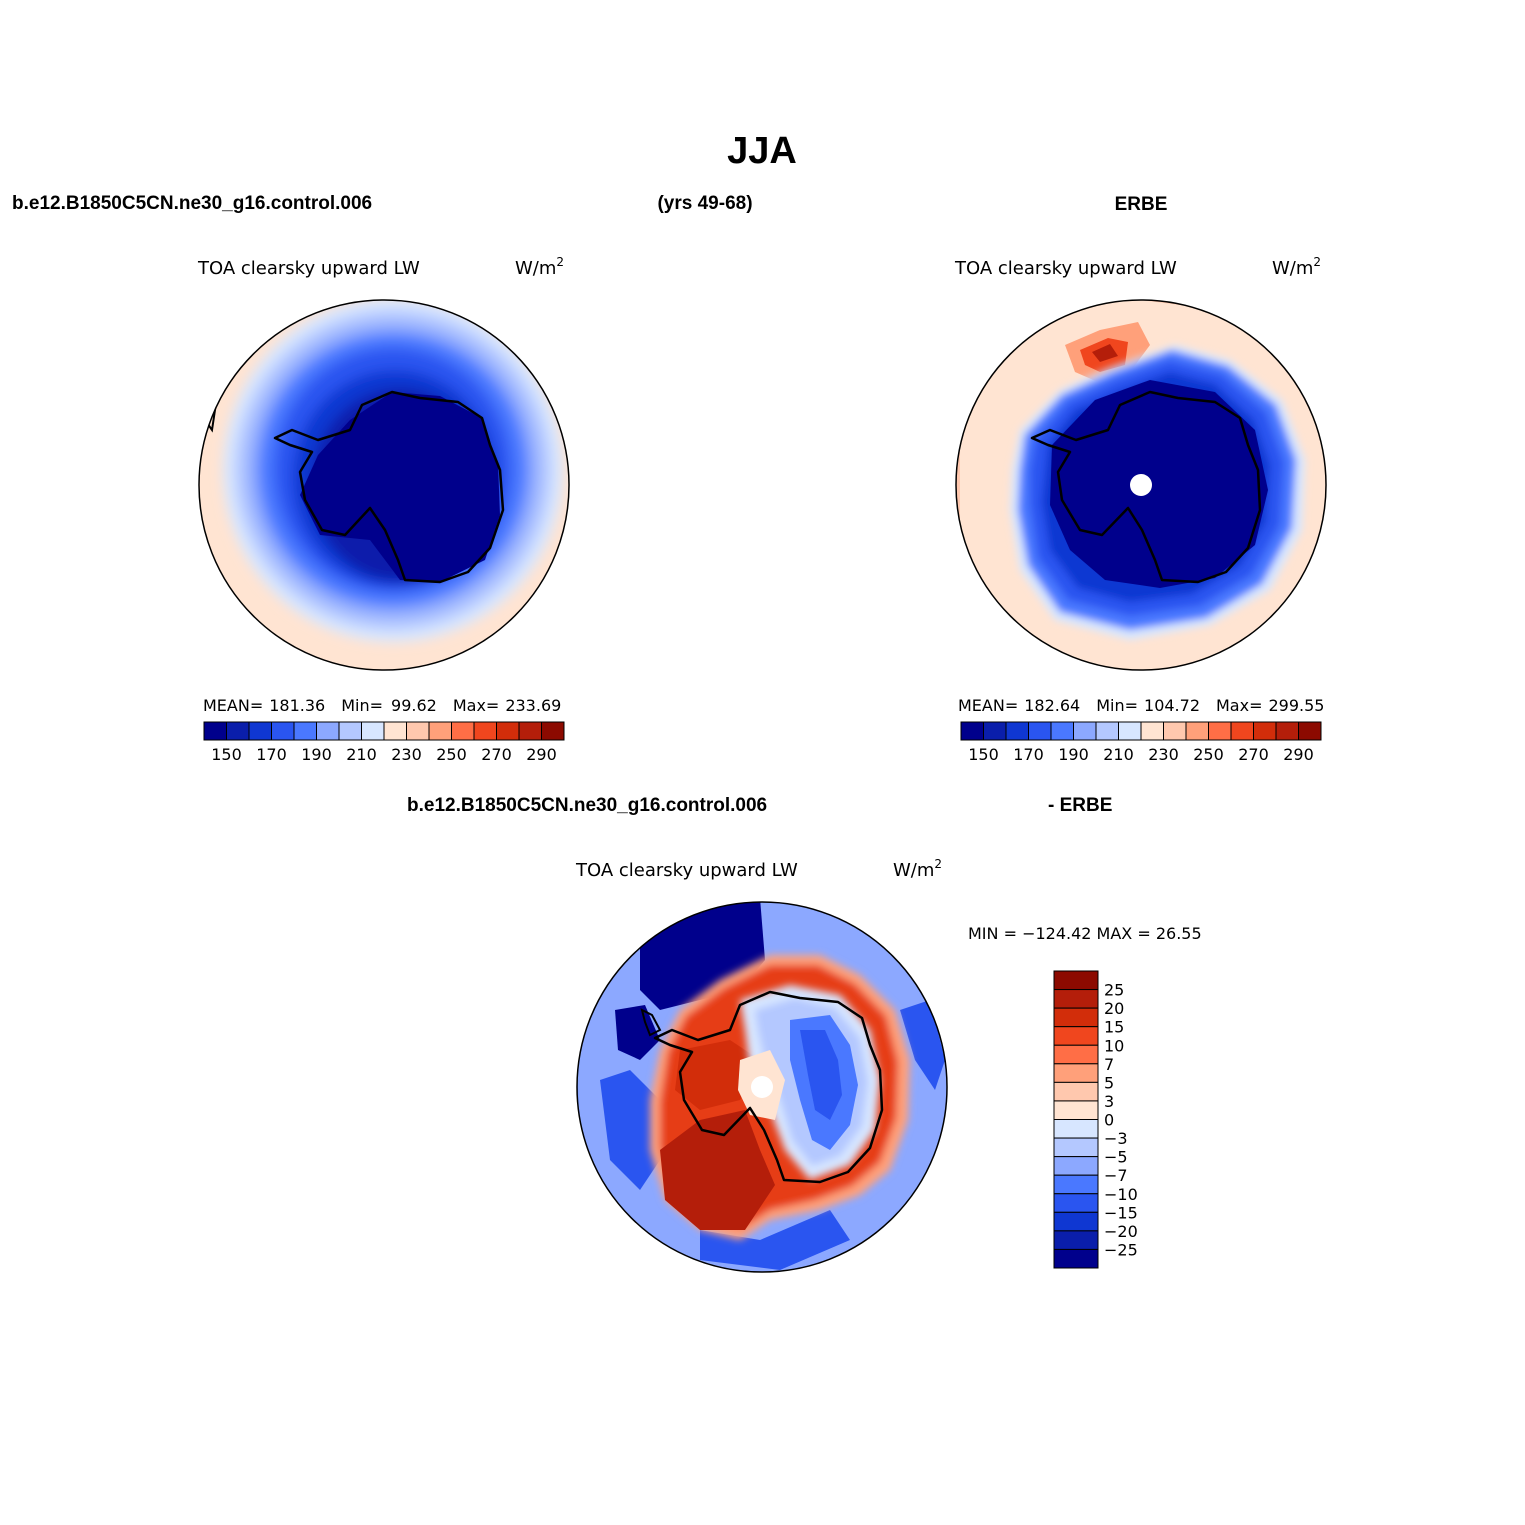  What do you see at coordinates (686, 870) in the screenshot?
I see `diff-variable-label: TOA clearsky upward LW` at bounding box center [686, 870].